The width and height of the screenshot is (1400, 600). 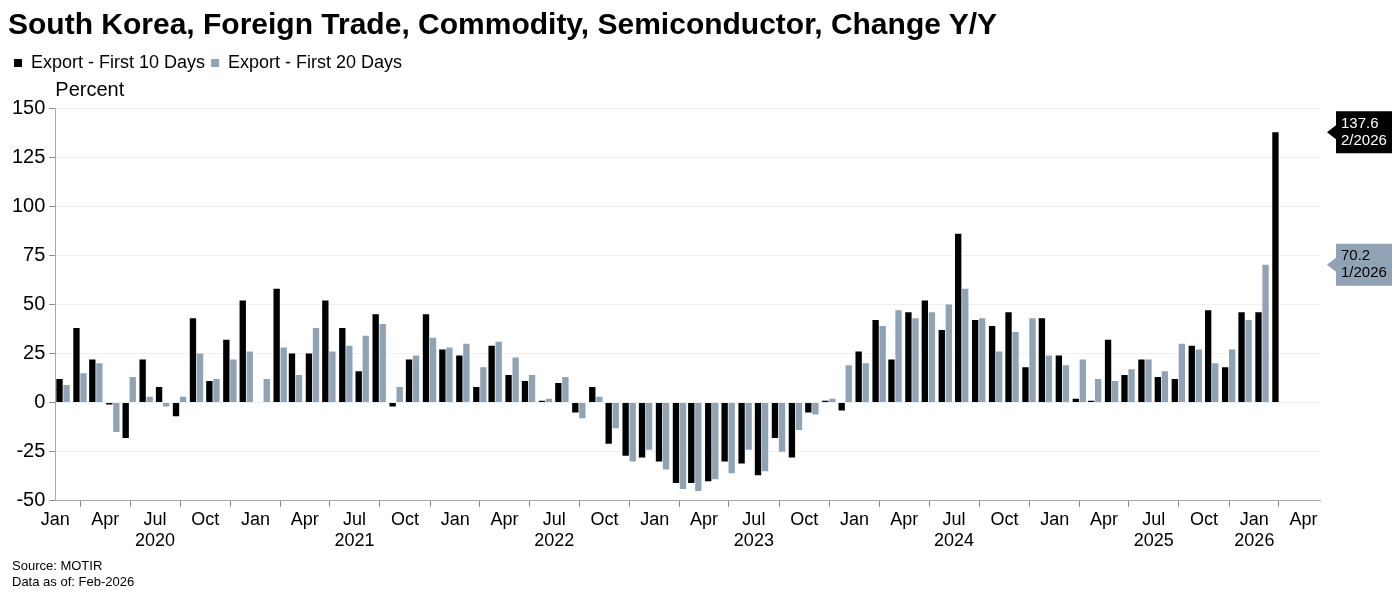 What do you see at coordinates (118, 61) in the screenshot?
I see `legend-label: Export - First 10 Days` at bounding box center [118, 61].